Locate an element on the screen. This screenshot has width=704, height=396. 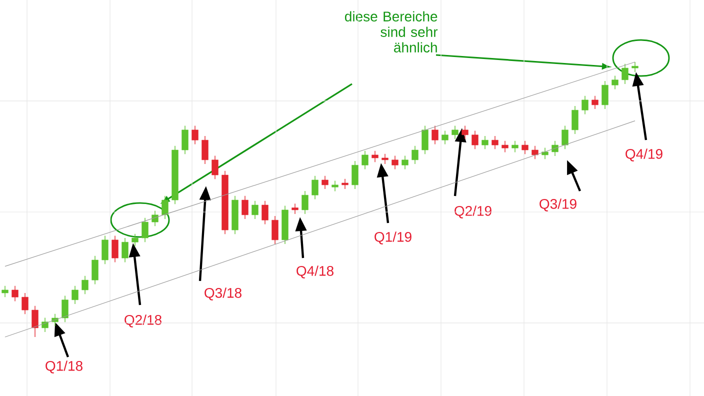
annotation: Q3/19 is located at coordinates (558, 205).